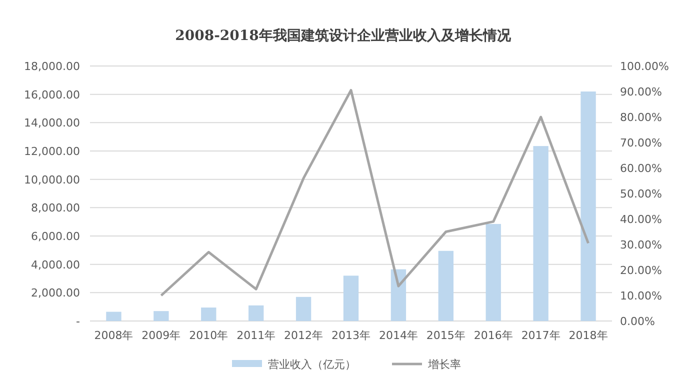  What do you see at coordinates (588, 335) in the screenshot?
I see `x-tick-label: 2018年` at bounding box center [588, 335].